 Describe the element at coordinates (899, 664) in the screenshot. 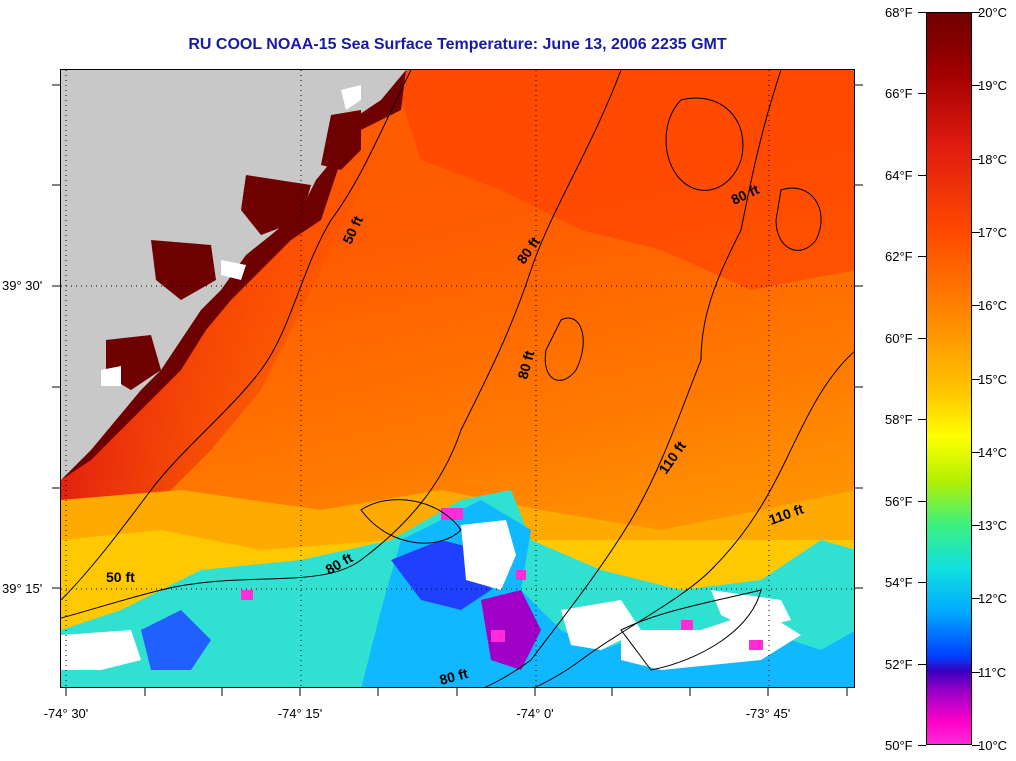

I see `fahrenheit-tick-label: 52°F` at that location.